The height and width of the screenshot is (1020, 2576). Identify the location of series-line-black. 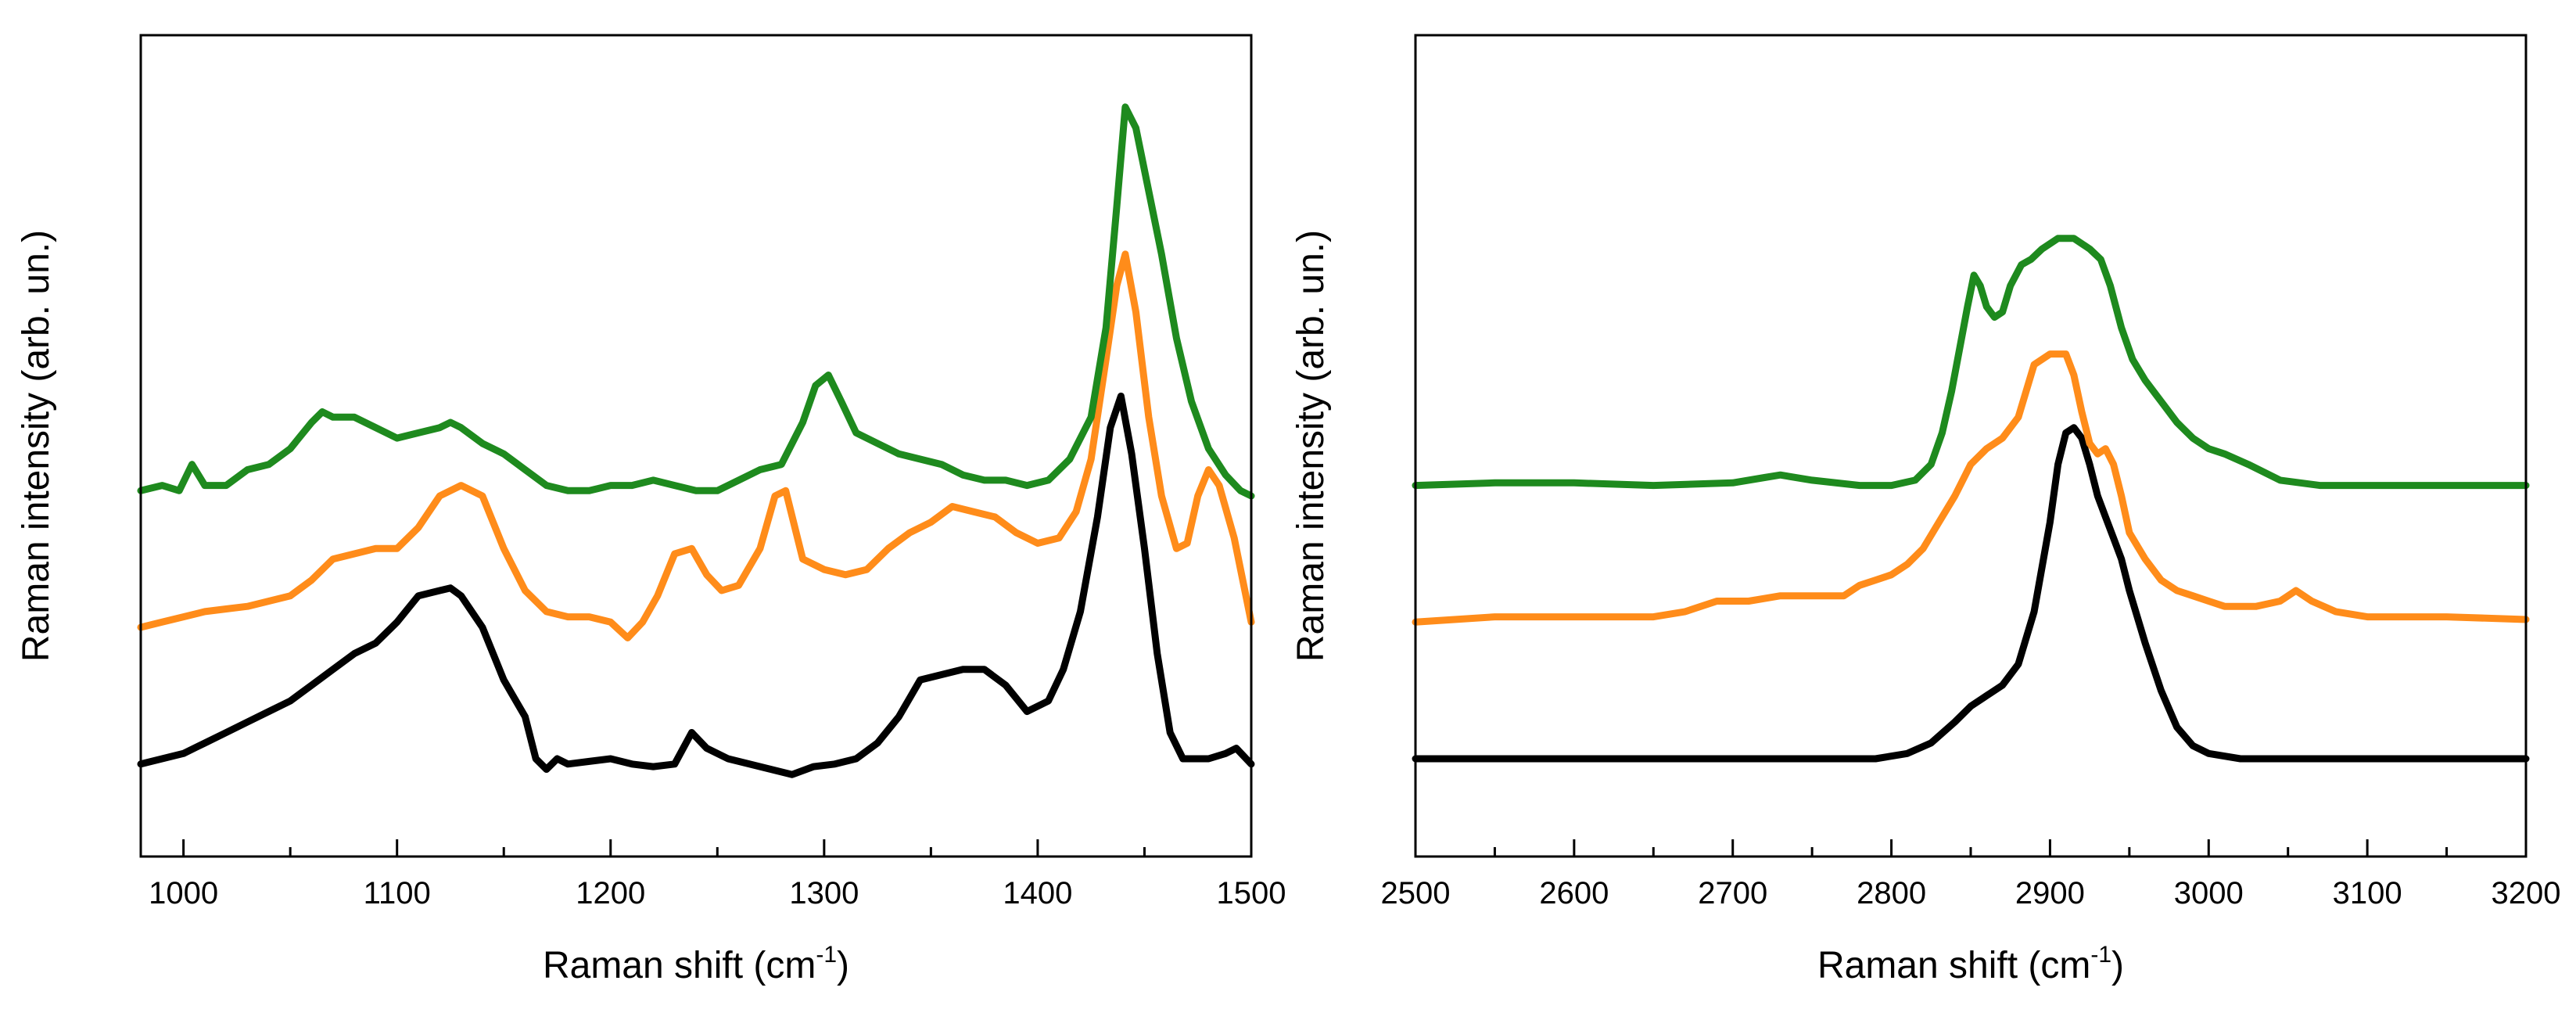
(1971, 593).